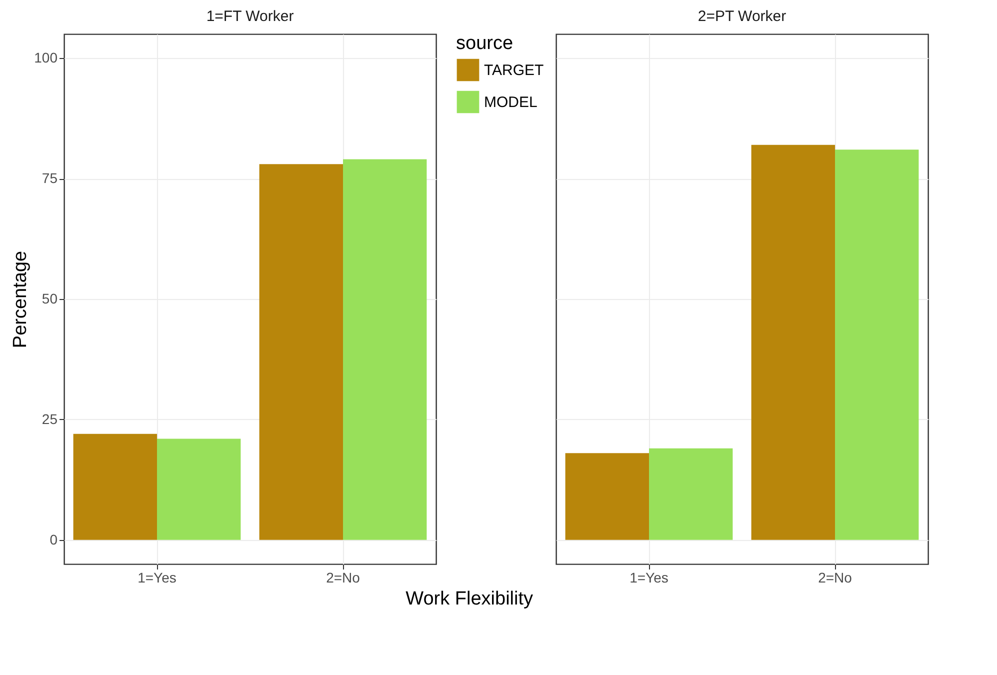  Describe the element at coordinates (250, 16) in the screenshot. I see `chart-title: 1=FT Worker` at that location.